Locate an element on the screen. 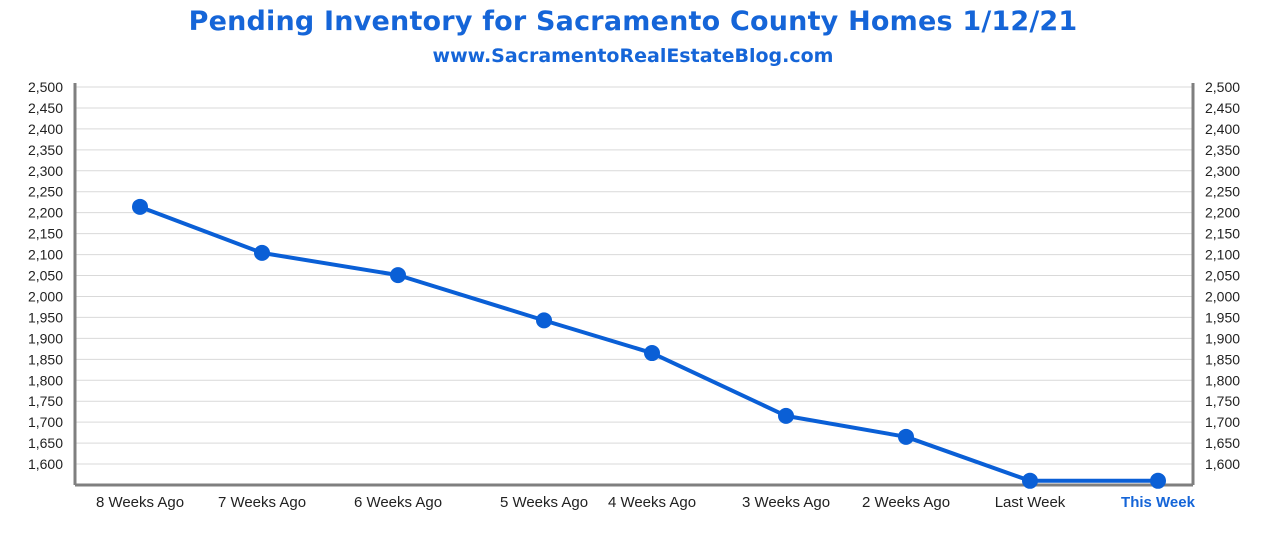 The height and width of the screenshot is (535, 1266). y-tick-label-left: 2,150 is located at coordinates (45, 234).